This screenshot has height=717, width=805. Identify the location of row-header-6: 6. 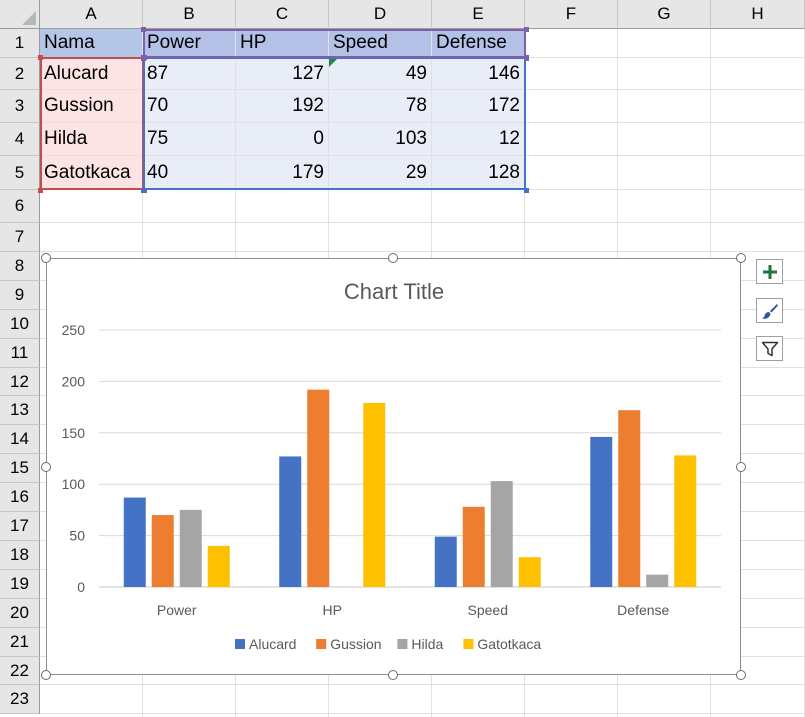
(20, 206).